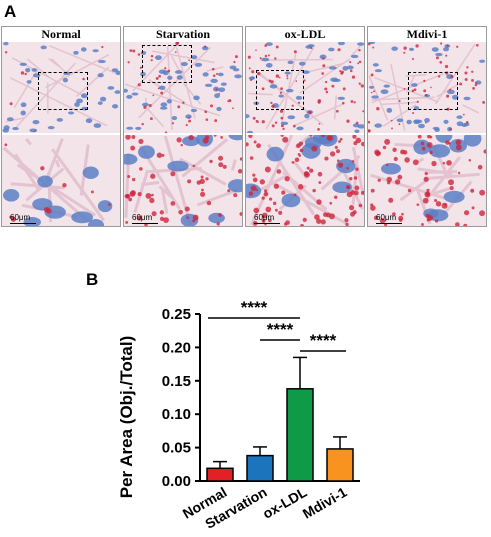 The width and height of the screenshot is (491, 537). Describe the element at coordinates (285, 503) in the screenshot. I see `x-tick-label: ox-LDL` at that location.